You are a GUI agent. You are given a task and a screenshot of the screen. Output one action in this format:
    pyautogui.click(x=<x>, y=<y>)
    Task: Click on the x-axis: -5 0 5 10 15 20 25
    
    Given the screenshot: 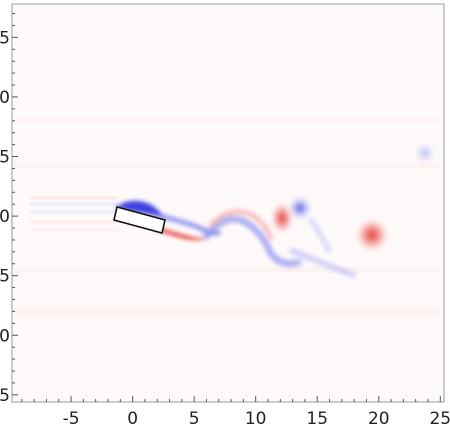 What is the action you would take?
    pyautogui.click(x=235, y=412)
    